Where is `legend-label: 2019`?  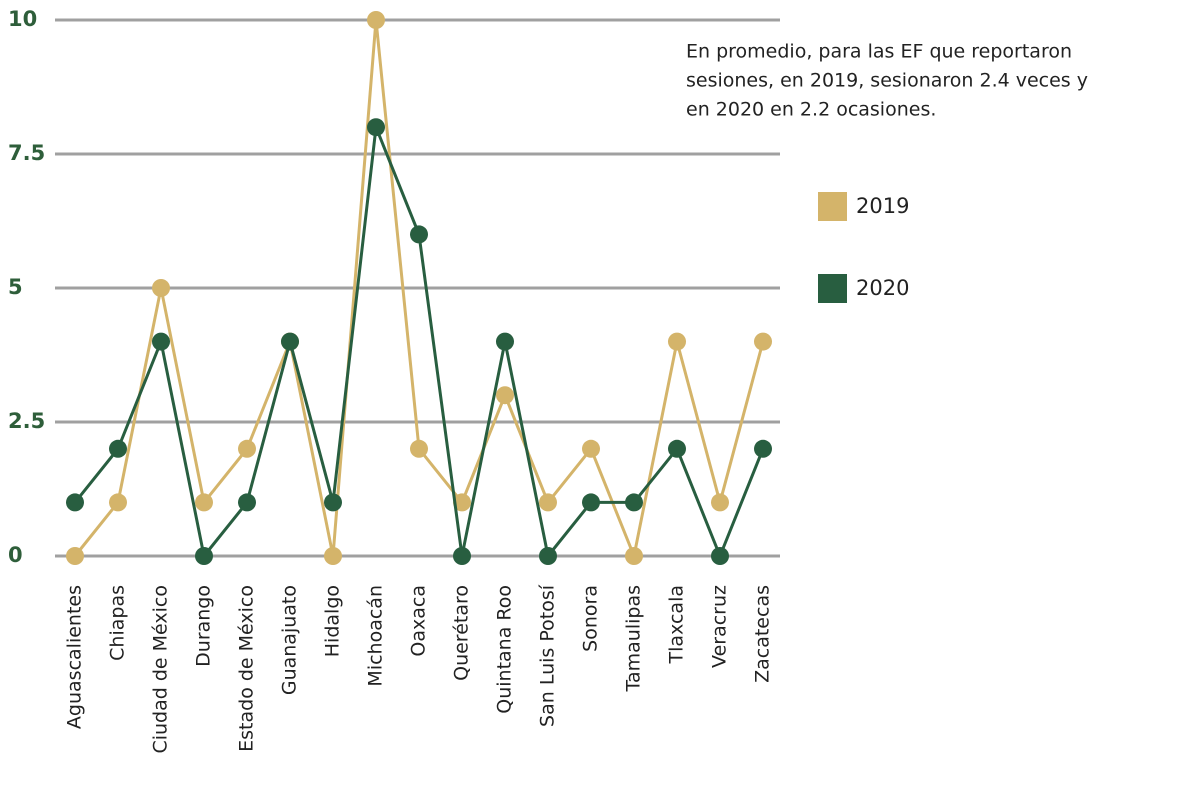
legend-label: 2019 is located at coordinates (882, 206).